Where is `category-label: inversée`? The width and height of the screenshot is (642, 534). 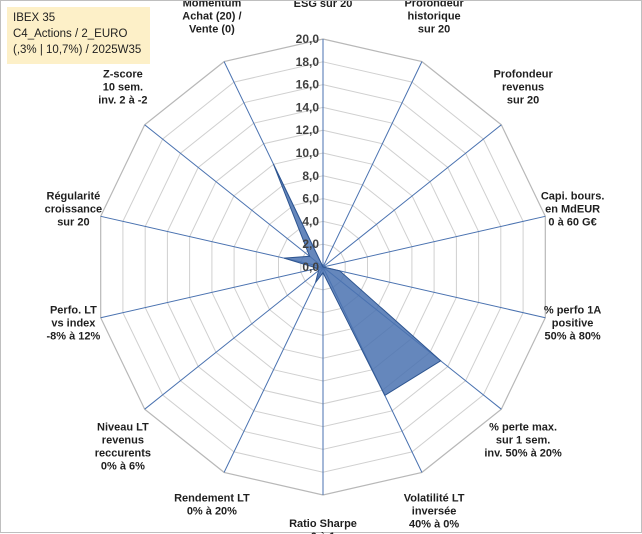 category-label: inversée is located at coordinates (434, 512).